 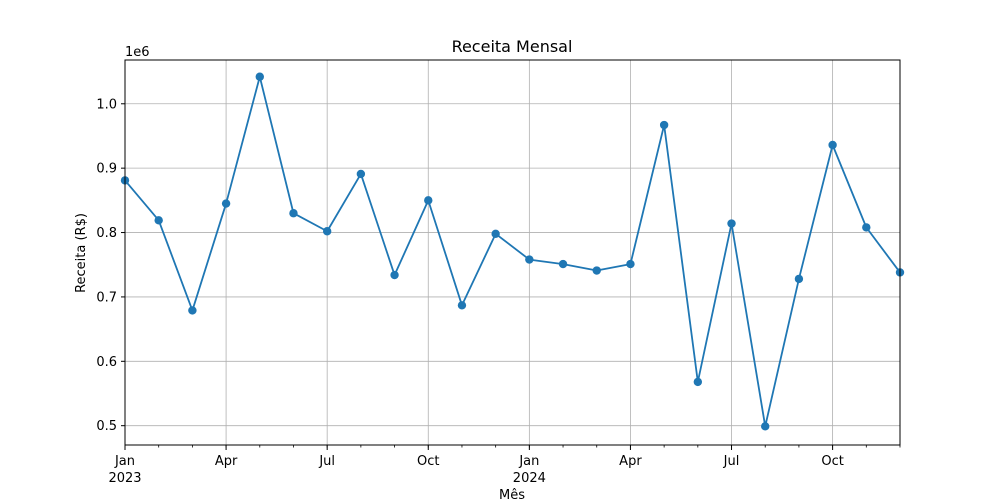 What do you see at coordinates (106, 233) in the screenshot?
I see `y-tick-label: 0.8` at bounding box center [106, 233].